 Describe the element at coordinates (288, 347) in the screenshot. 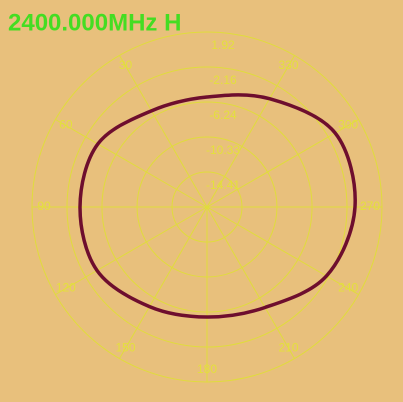

I see `theta-tick-label: 210` at that location.